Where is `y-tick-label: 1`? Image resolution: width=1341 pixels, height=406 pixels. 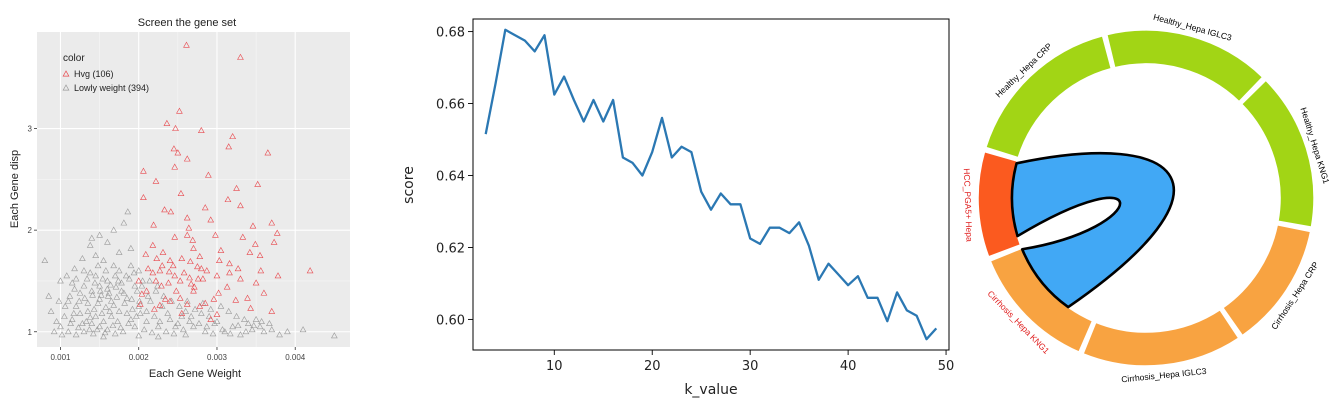
y-tick-label: 1 is located at coordinates (30, 332).